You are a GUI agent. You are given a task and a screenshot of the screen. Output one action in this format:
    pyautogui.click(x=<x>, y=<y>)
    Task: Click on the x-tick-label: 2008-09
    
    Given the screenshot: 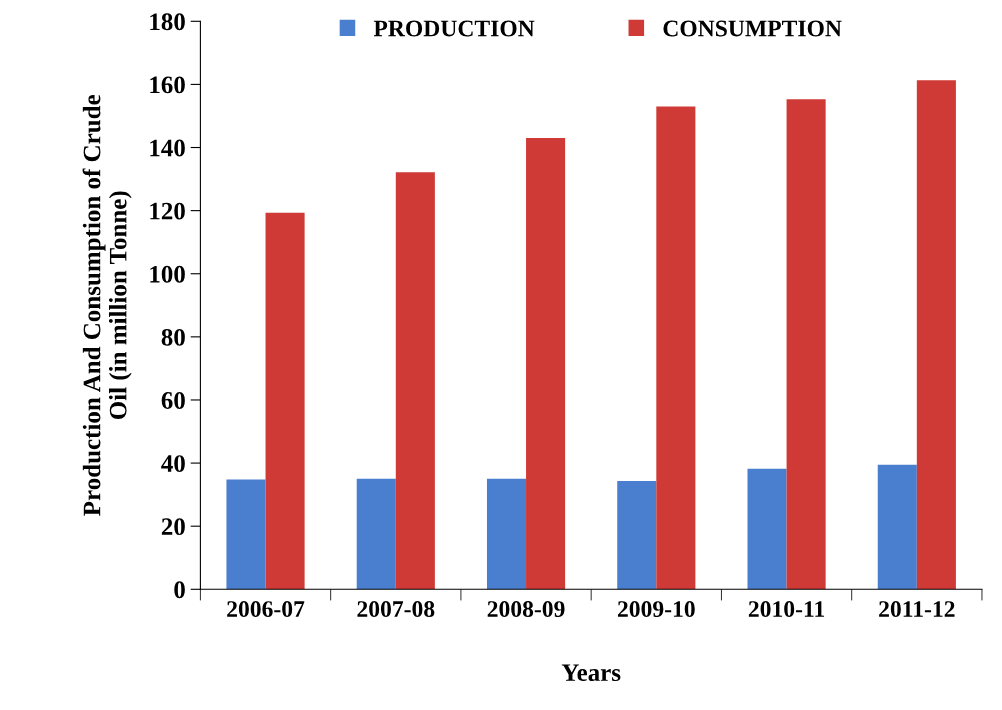 What is the action you would take?
    pyautogui.click(x=526, y=609)
    